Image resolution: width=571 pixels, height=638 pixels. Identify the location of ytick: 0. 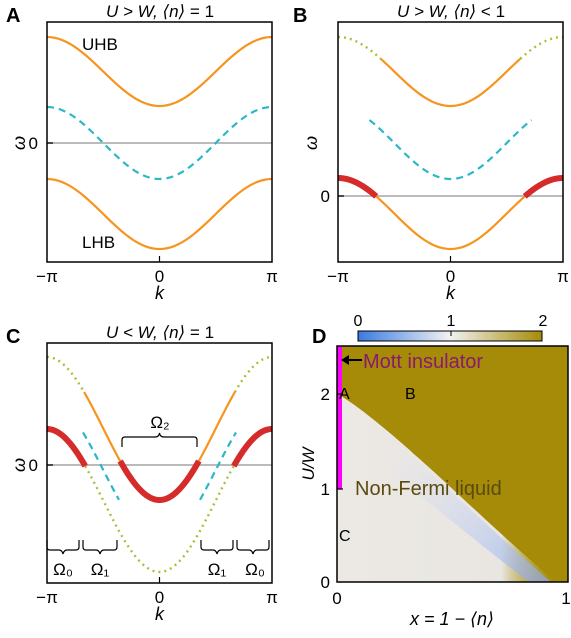
(325, 582).